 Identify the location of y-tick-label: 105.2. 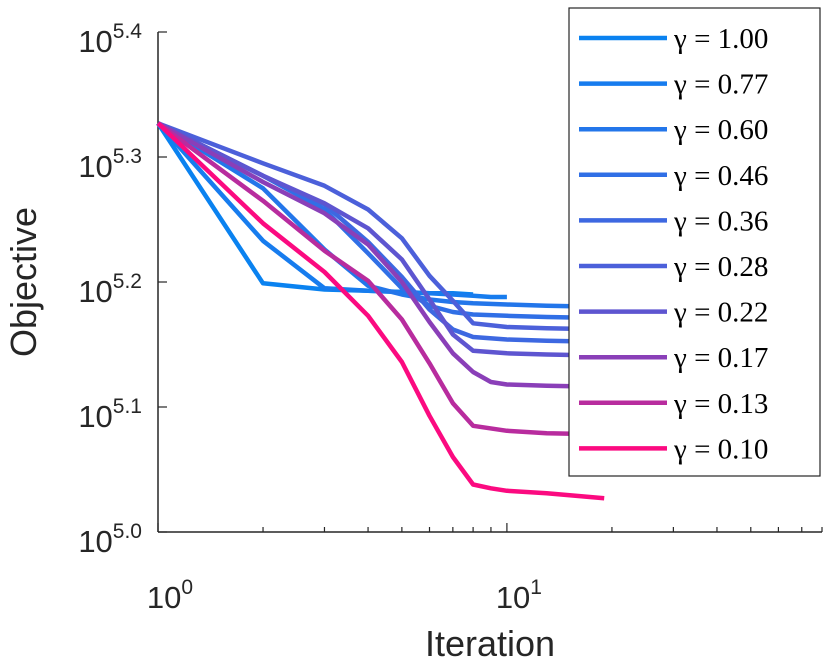
(110, 289).